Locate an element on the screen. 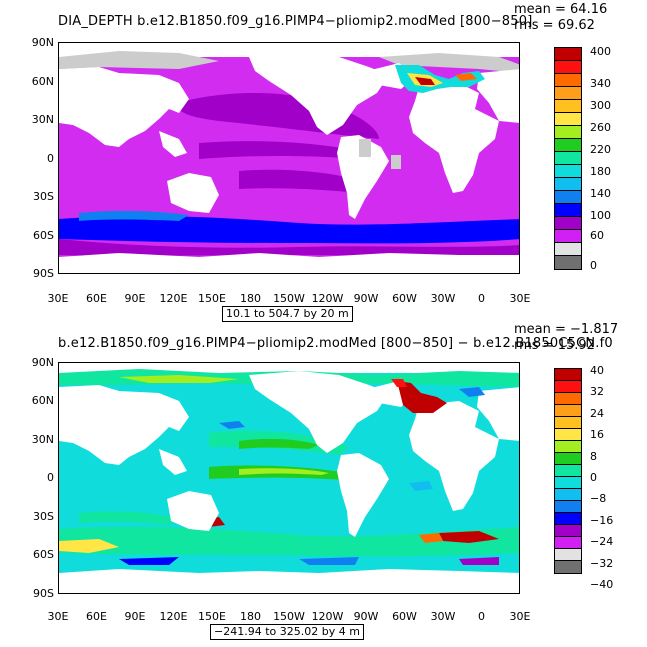 This screenshot has width=647, height=647. labrador-sea-difference is located at coordinates (422, 397).